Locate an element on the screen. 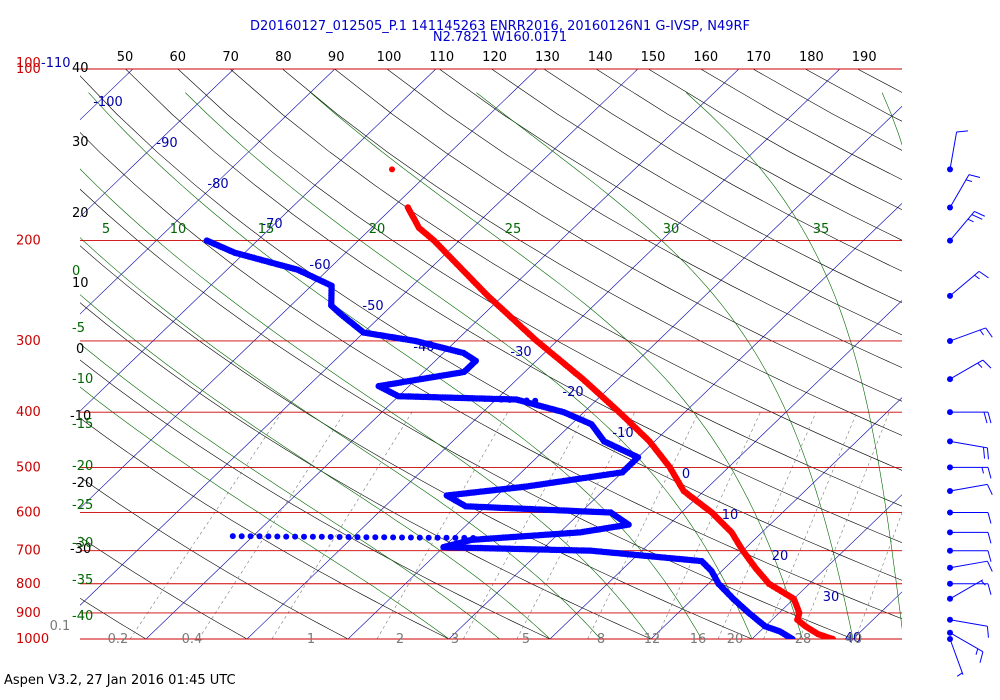 Image resolution: width=1000 pixels, height=700 pixels. chart-title-line-2: N2.7821 W160.0171 is located at coordinates (500, 37).